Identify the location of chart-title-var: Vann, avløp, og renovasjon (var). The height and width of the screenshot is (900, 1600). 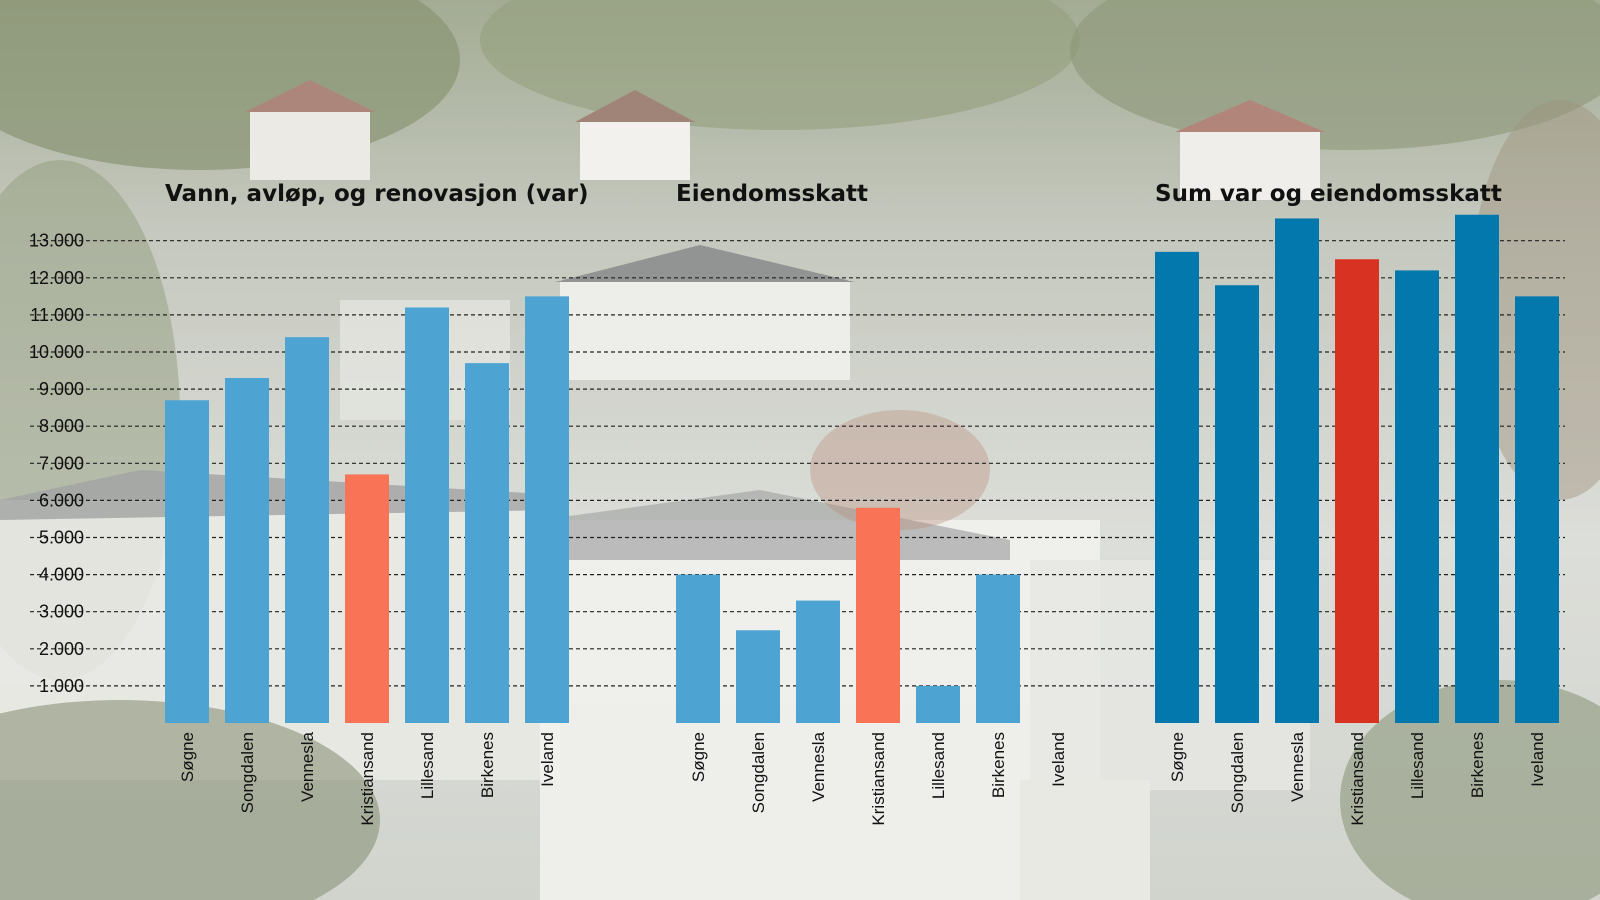
(377, 194).